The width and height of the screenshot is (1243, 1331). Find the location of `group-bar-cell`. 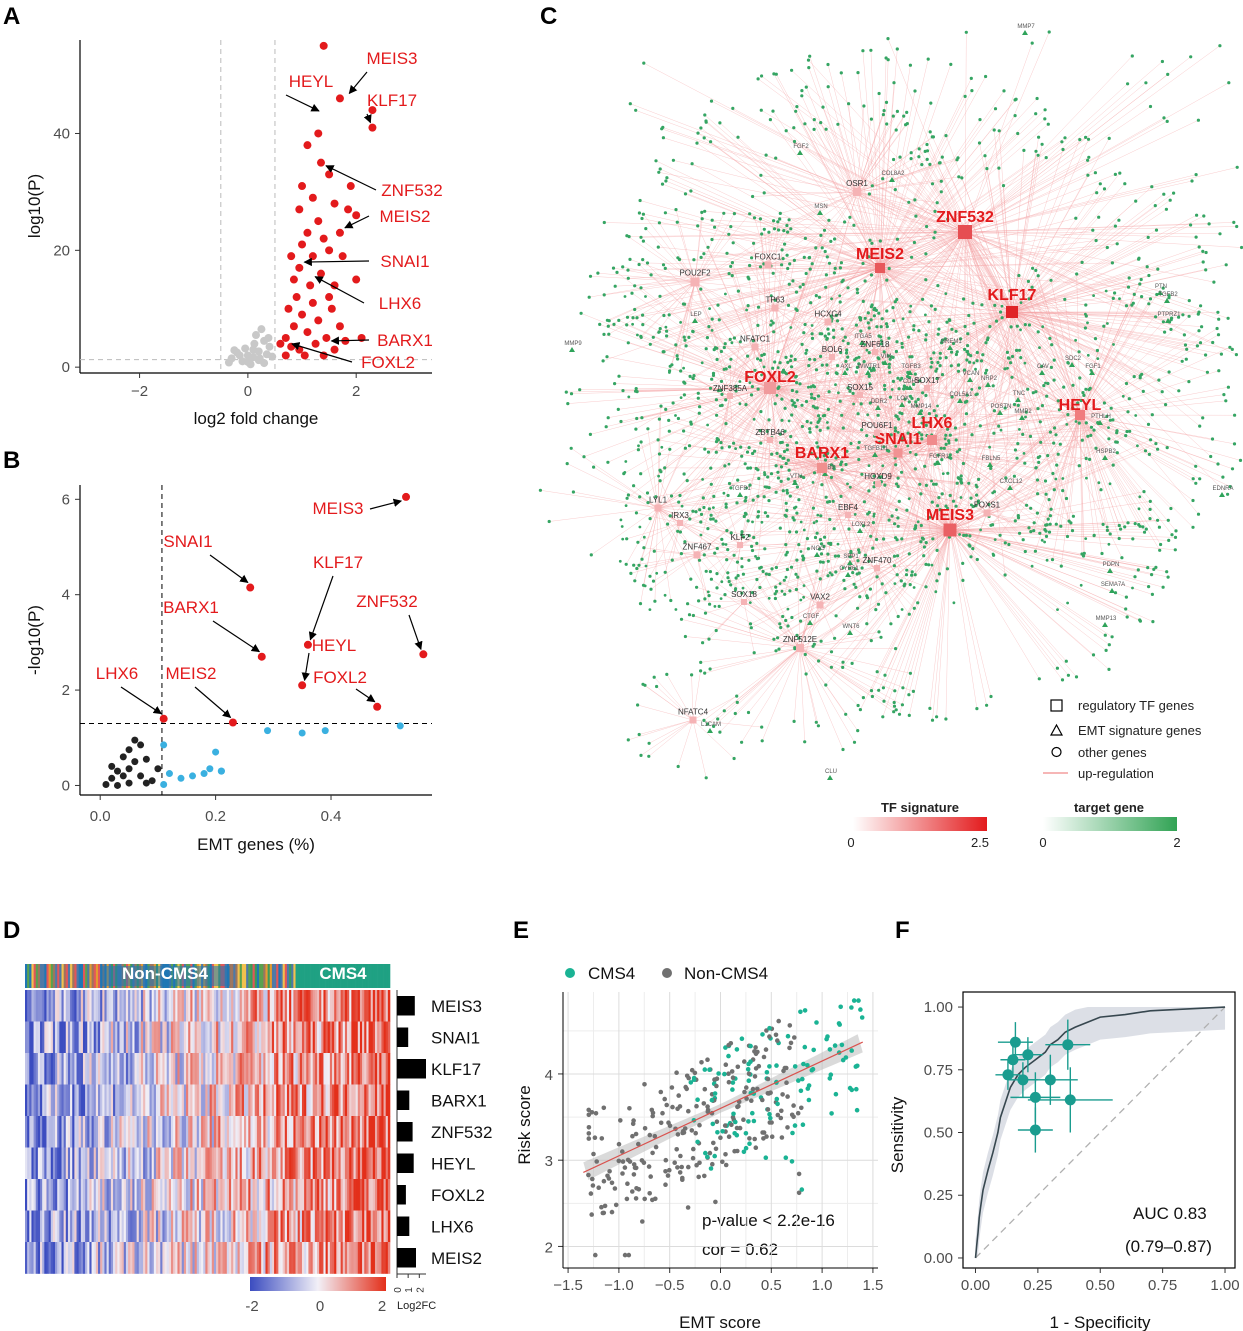

group-bar-cell is located at coordinates (82, 976).